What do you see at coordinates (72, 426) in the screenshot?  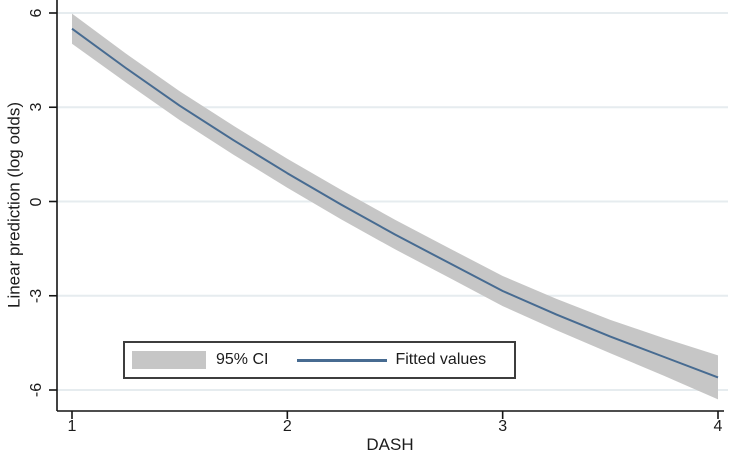 I see `x-tick-label: 1` at bounding box center [72, 426].